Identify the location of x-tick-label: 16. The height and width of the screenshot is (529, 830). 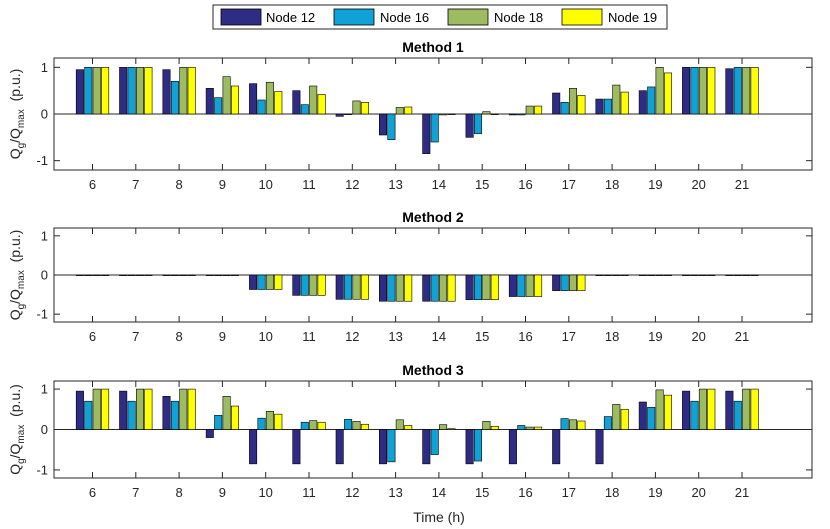
(525, 492).